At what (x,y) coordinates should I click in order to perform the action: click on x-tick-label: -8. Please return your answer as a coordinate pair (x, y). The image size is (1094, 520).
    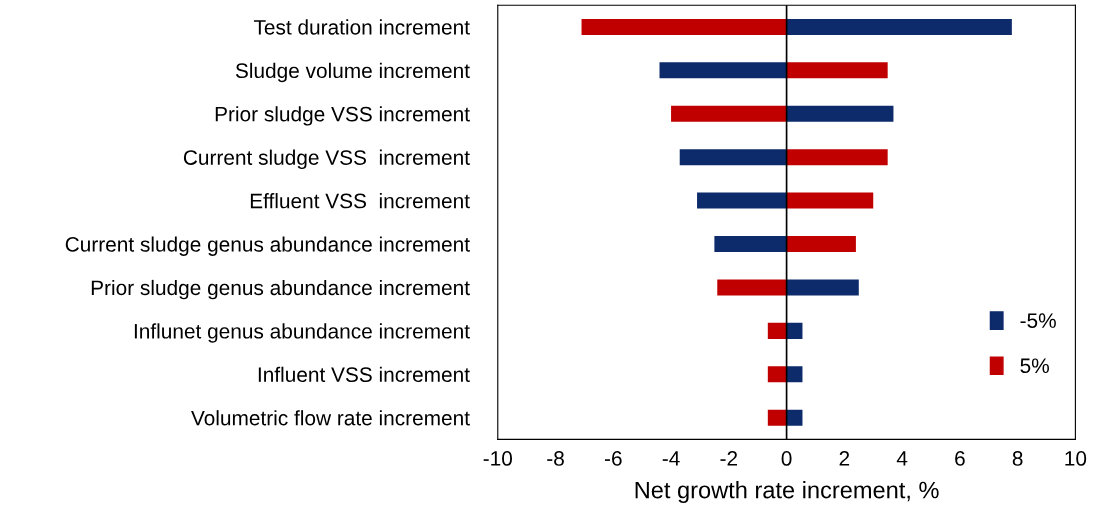
    Looking at the image, I should click on (555, 458).